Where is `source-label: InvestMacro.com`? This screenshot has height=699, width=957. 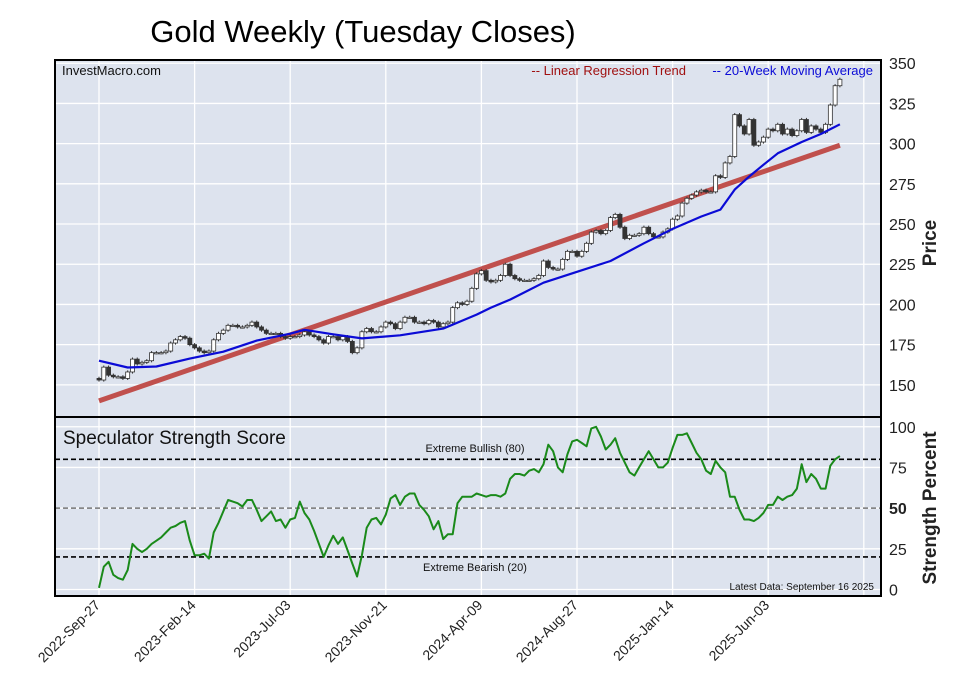 source-label: InvestMacro.com is located at coordinates (111, 70).